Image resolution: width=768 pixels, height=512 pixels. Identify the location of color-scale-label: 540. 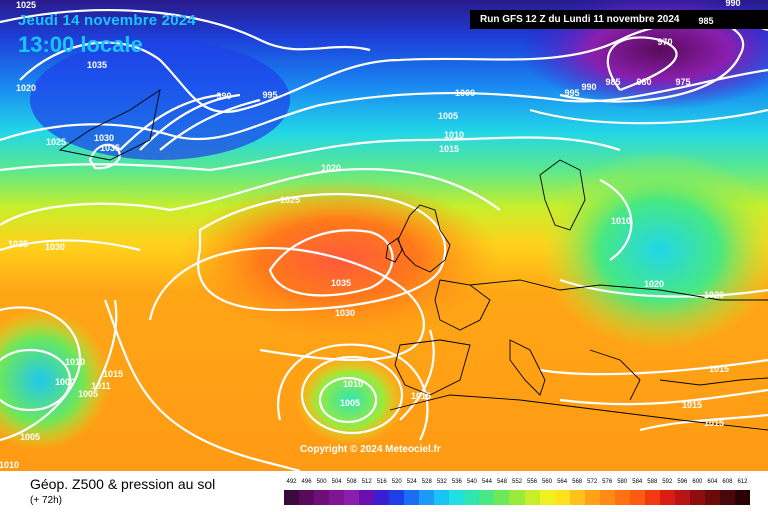
(471, 482).